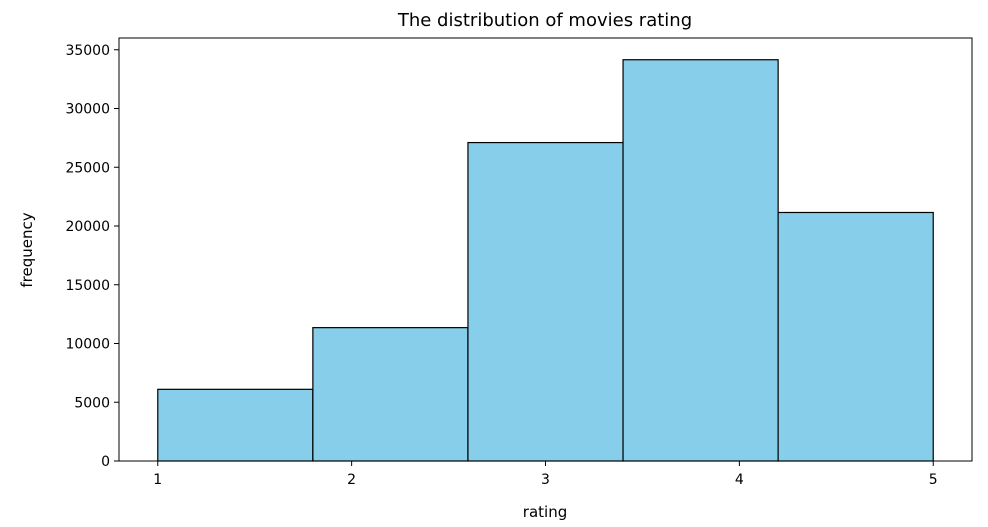 This screenshot has width=988, height=527. Describe the element at coordinates (739, 480) in the screenshot. I see `x-tick-label: 4` at that location.